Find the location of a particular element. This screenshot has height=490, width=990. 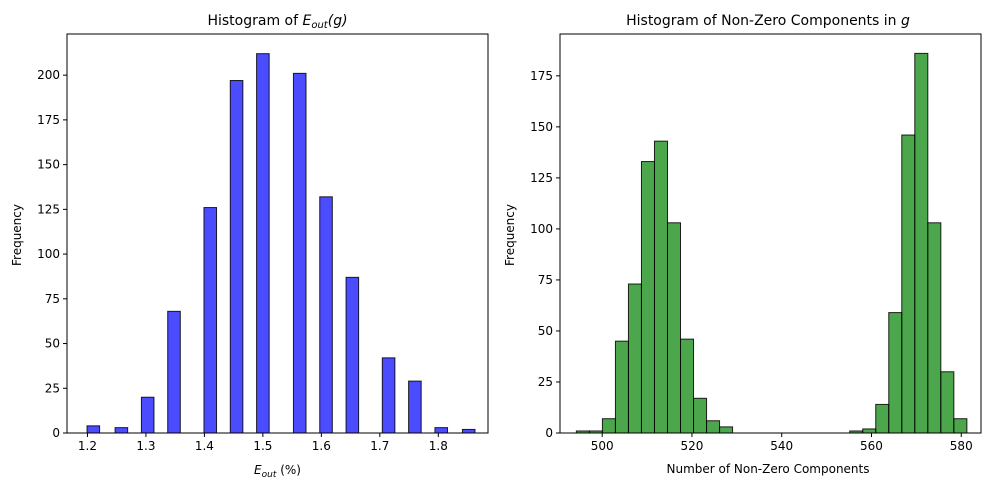

x-tick-label: 1.5 is located at coordinates (262, 446).